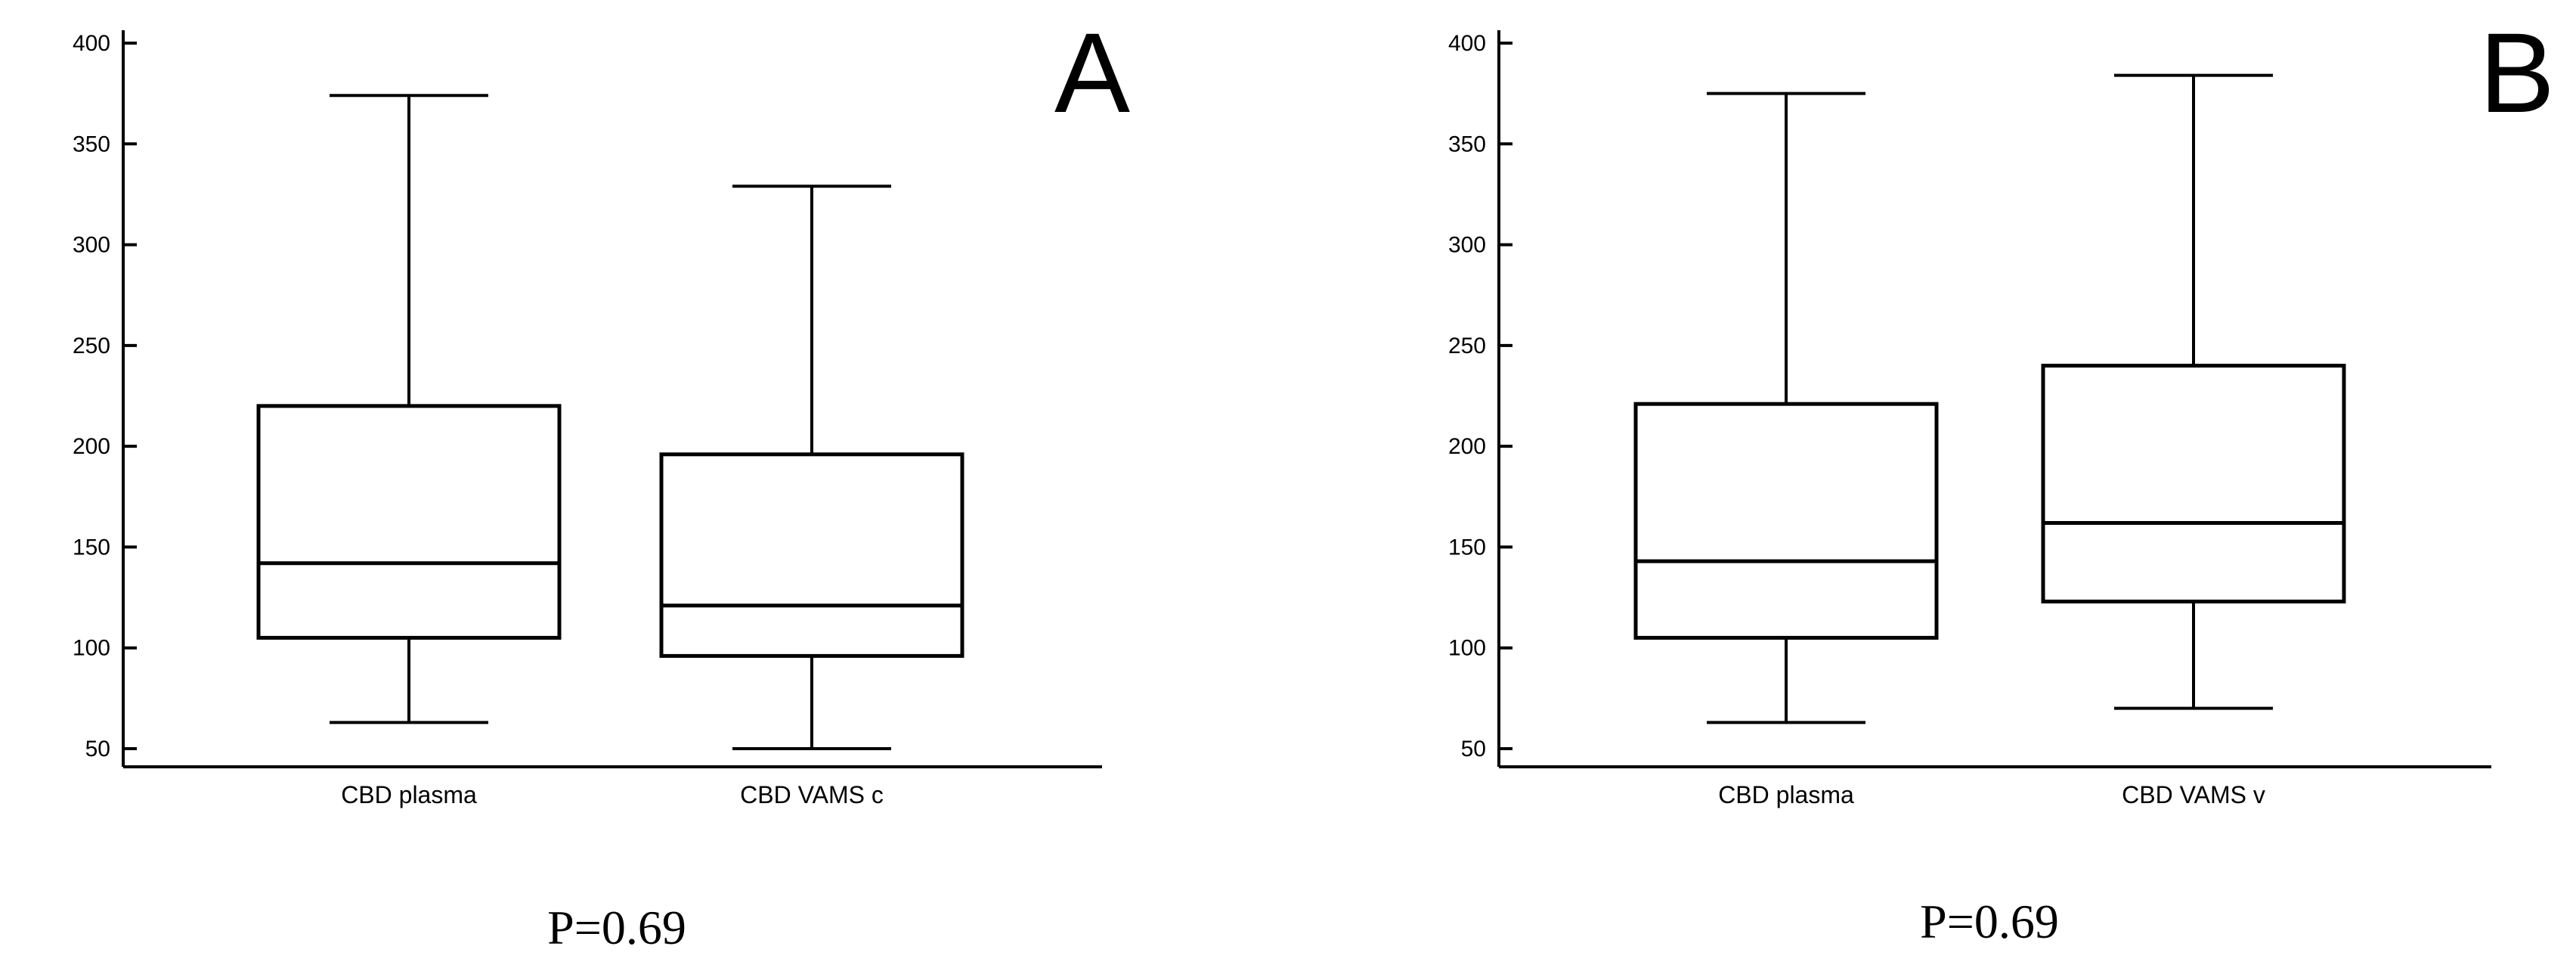  I want to click on box-plot-2: CBD VAMS v, so click(2193, 440).